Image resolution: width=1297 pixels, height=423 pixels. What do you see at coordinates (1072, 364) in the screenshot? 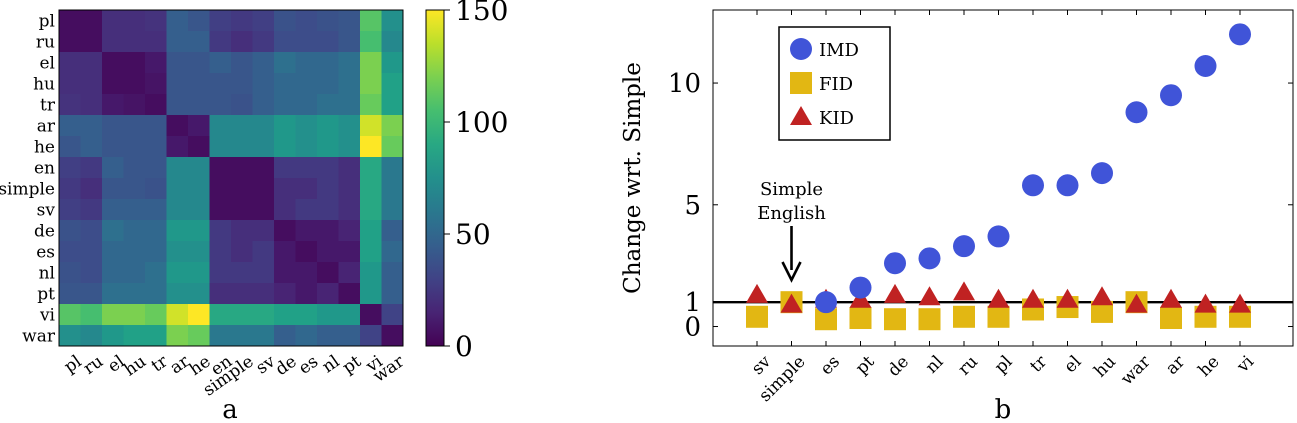
I see `x-tick-label: el` at bounding box center [1072, 364].